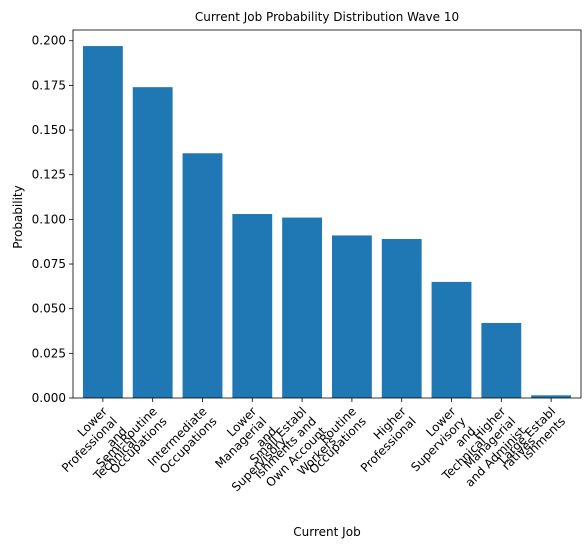  What do you see at coordinates (49, 219) in the screenshot?
I see `y-tick-label: 0.100` at bounding box center [49, 219].